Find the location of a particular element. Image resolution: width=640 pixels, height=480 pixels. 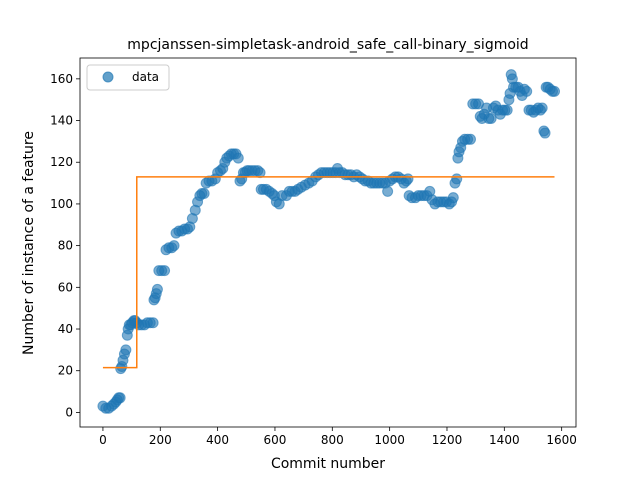

y-tick-label: 60 is located at coordinates (65, 287).